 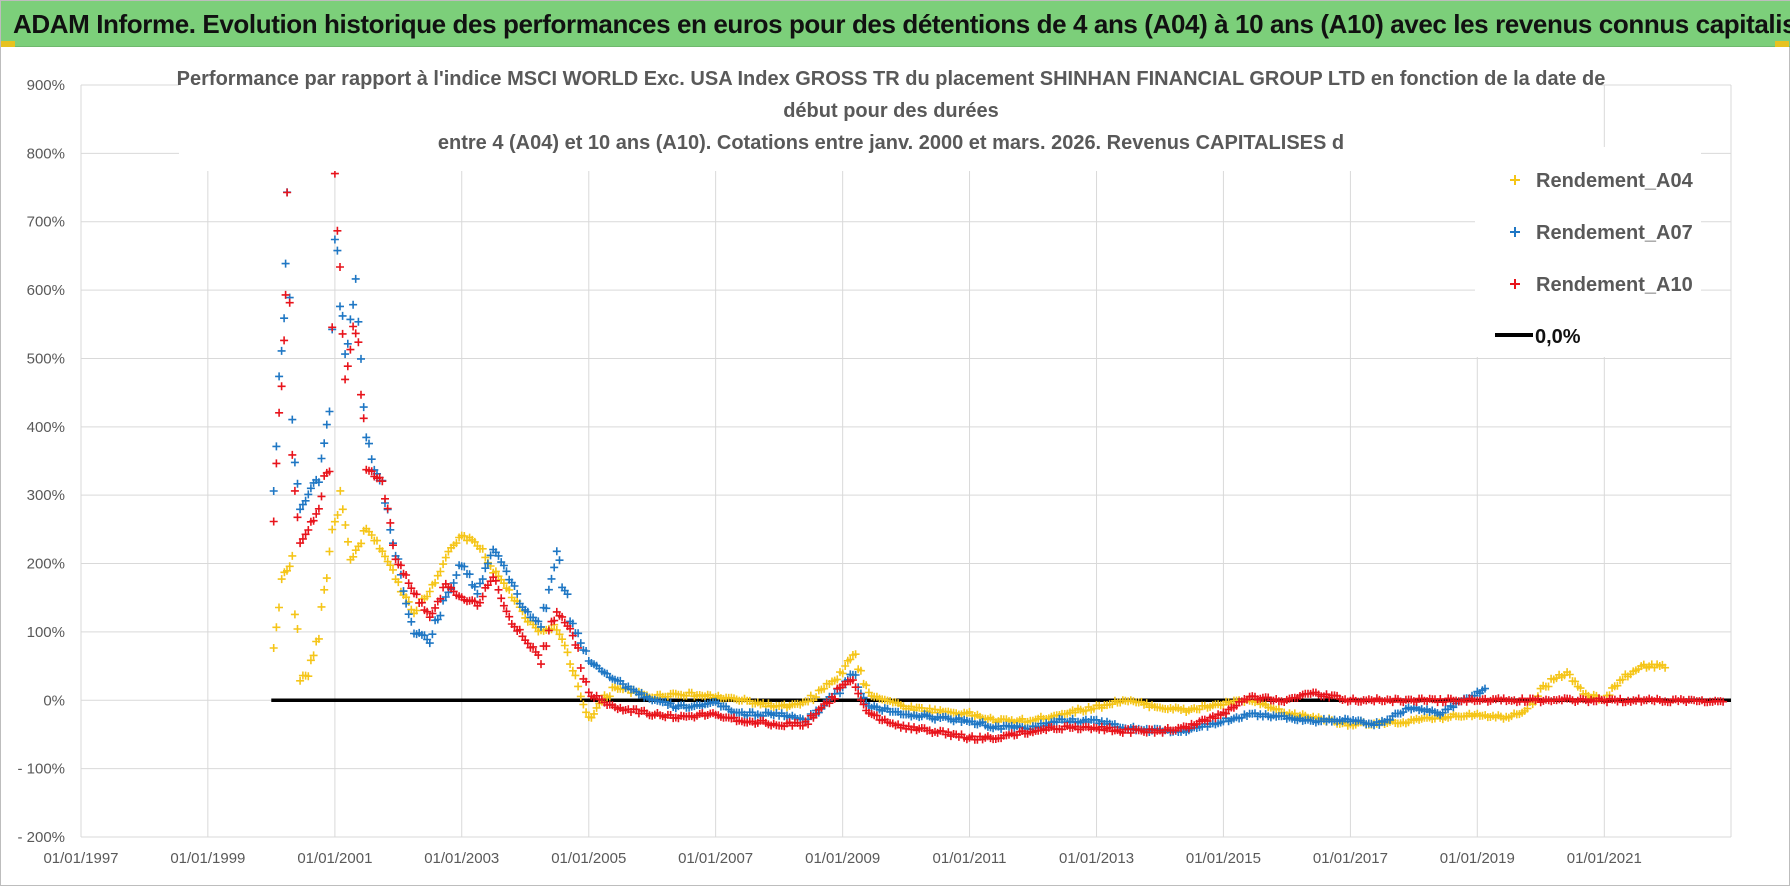 I want to click on legend-marker-Rendement_A04, so click(x=1515, y=180).